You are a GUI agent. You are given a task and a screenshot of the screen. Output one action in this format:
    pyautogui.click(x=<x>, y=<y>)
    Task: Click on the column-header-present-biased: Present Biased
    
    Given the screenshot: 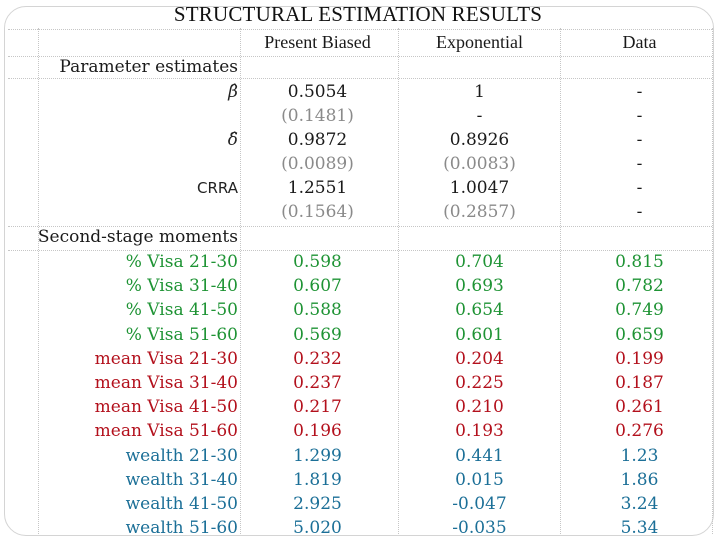 What is the action you would take?
    pyautogui.click(x=317, y=42)
    